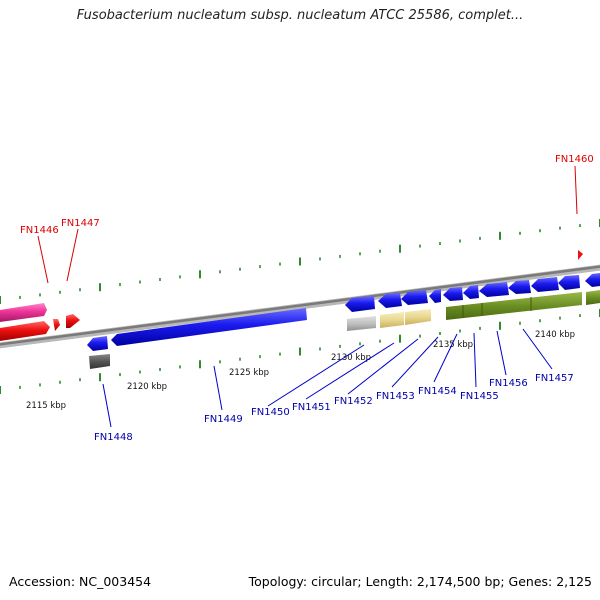 This screenshot has width=600, height=600. What do you see at coordinates (437, 391) in the screenshot?
I see `gene-label-fn1454: FN1454` at bounding box center [437, 391].